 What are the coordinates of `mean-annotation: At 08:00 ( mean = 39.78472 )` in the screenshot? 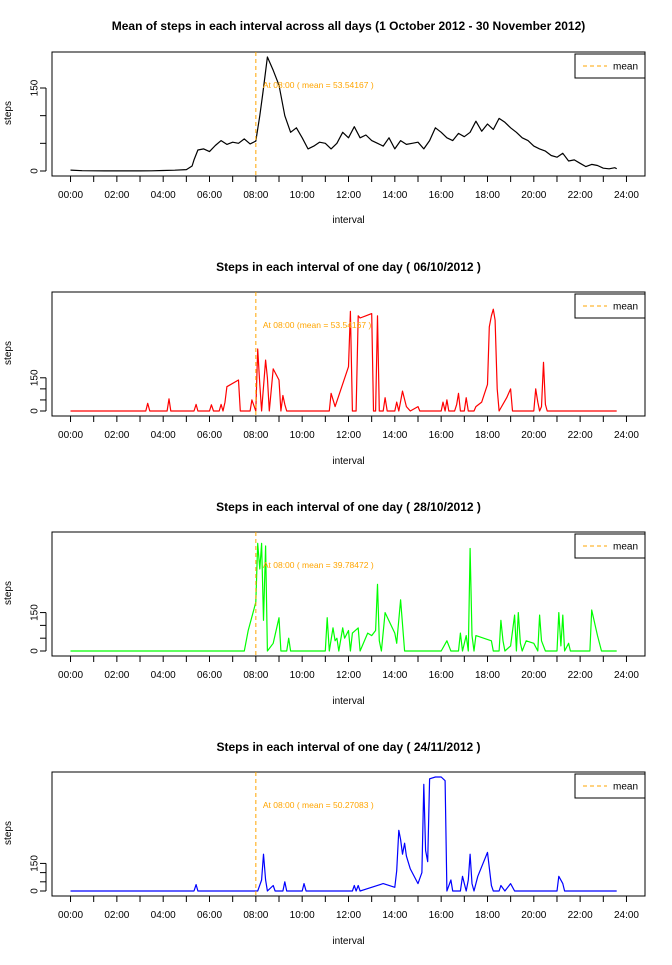 It's located at (318, 565).